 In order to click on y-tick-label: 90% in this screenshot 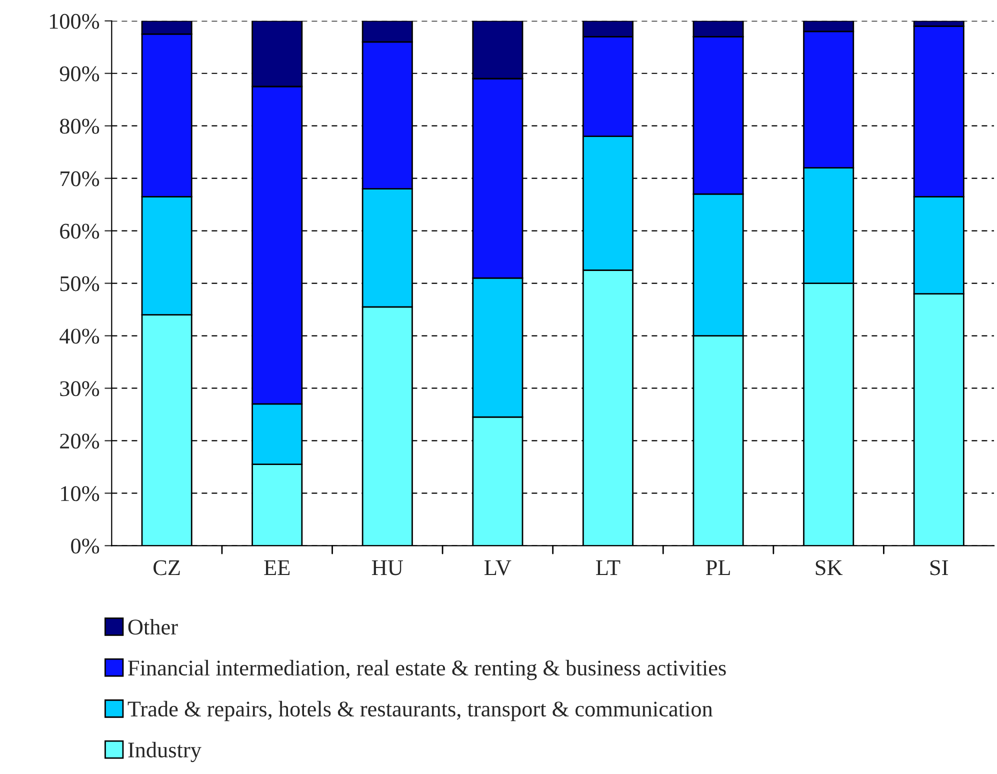, I will do `click(80, 74)`.